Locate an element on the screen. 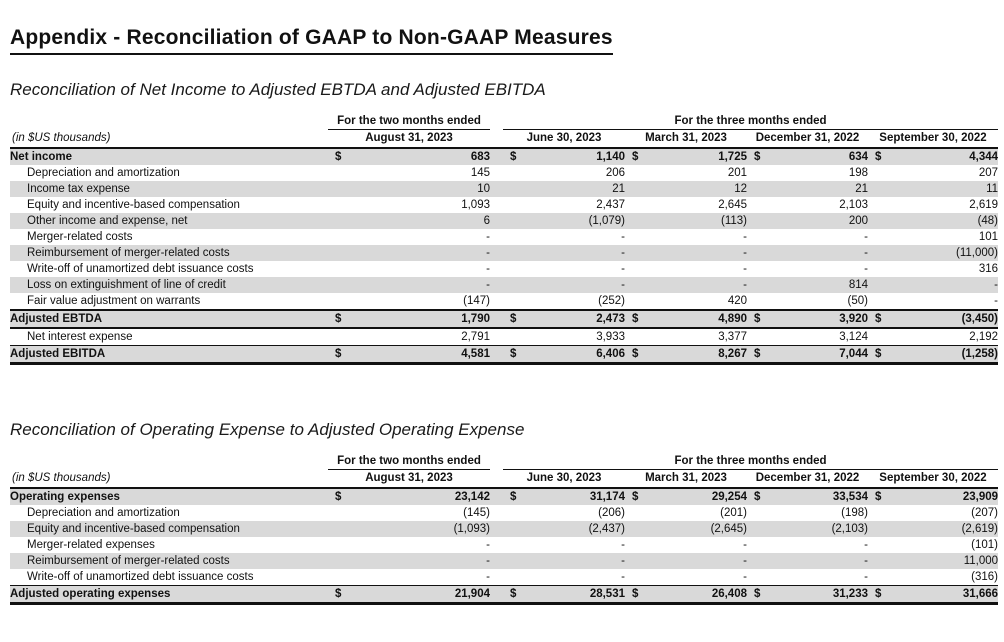  cell-amount: 10 is located at coordinates (483, 189).